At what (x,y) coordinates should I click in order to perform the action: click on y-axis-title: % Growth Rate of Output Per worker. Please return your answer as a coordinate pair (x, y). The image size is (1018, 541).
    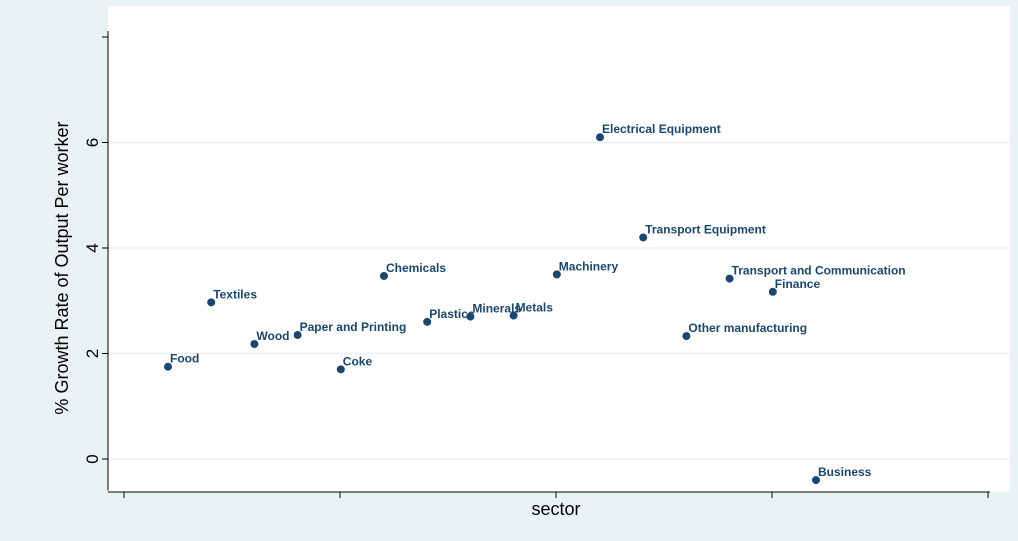
    Looking at the image, I should click on (62, 267).